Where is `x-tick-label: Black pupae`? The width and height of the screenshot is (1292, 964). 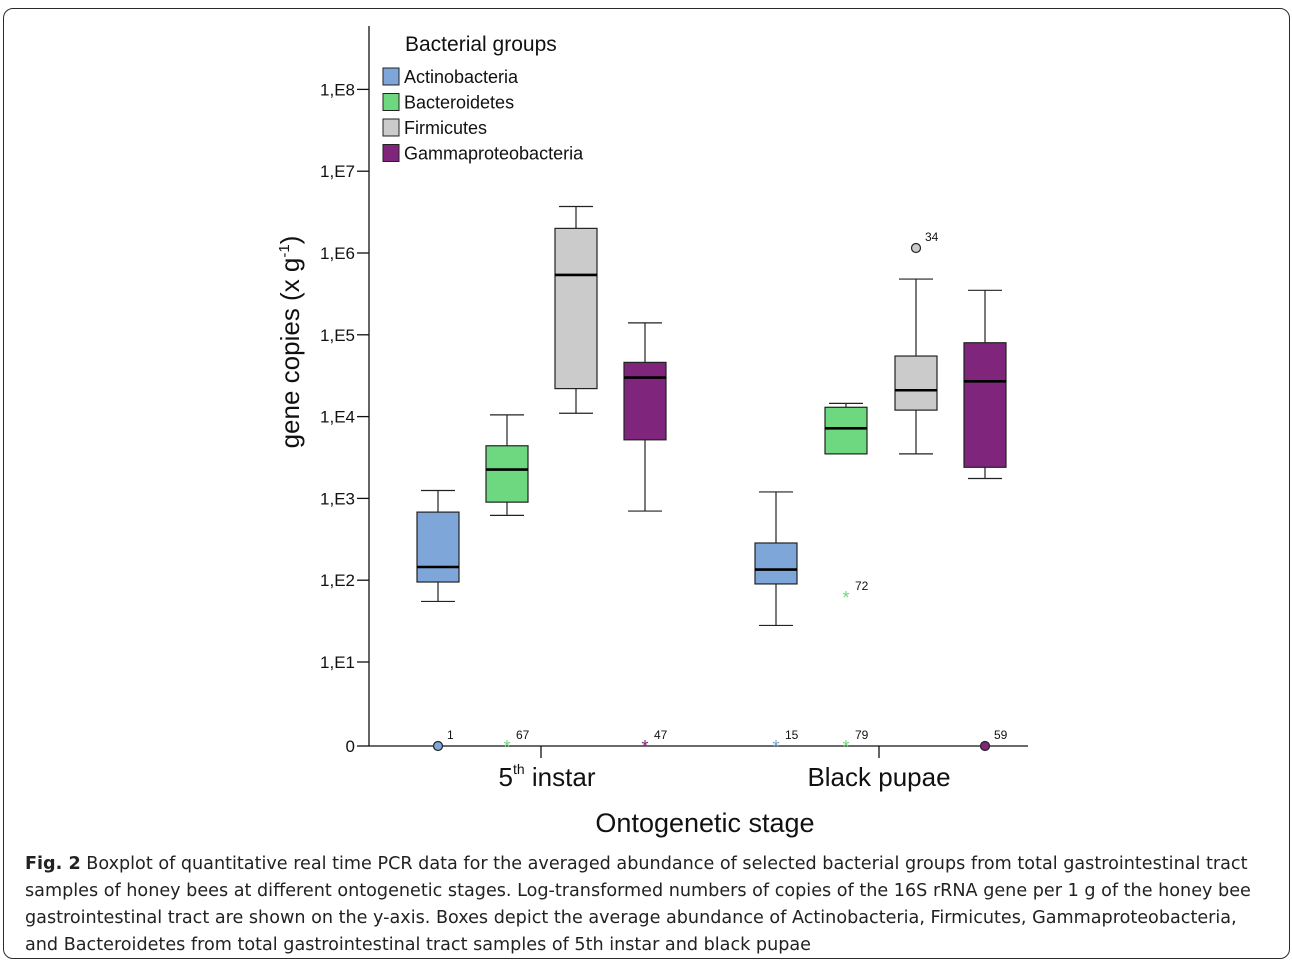 x-tick-label: Black pupae is located at coordinates (878, 777).